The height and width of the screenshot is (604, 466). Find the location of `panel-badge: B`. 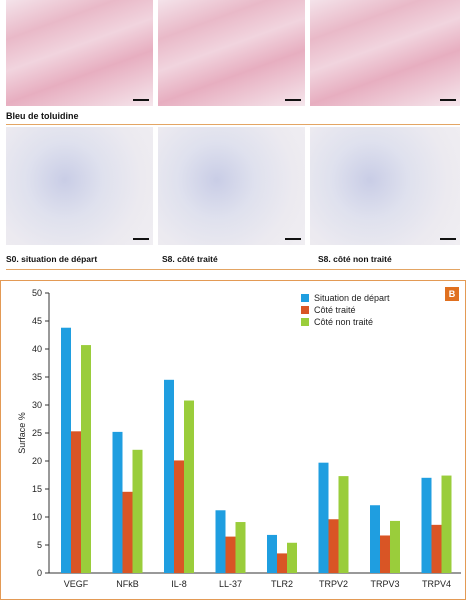

panel-badge: B is located at coordinates (452, 294).